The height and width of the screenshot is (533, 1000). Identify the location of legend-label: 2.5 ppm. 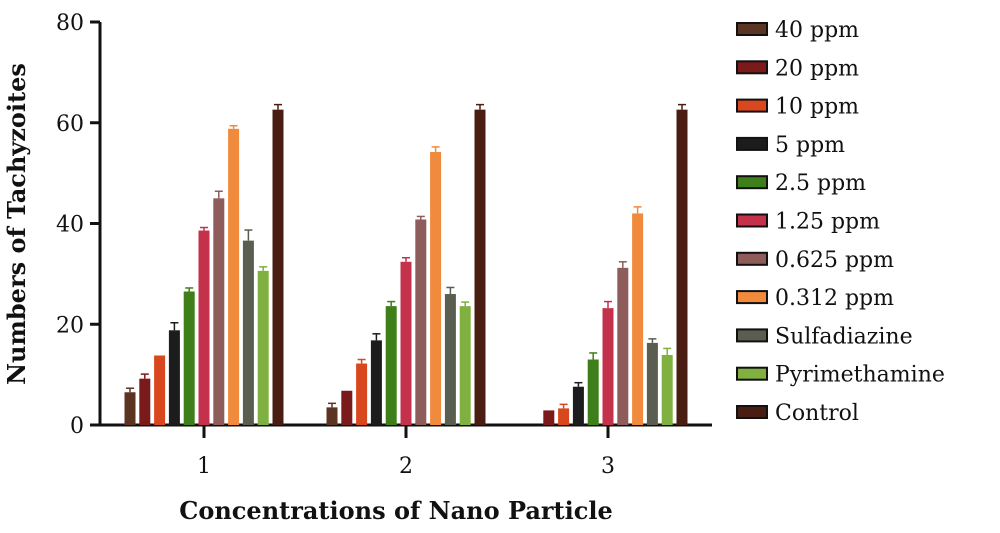
(820, 183).